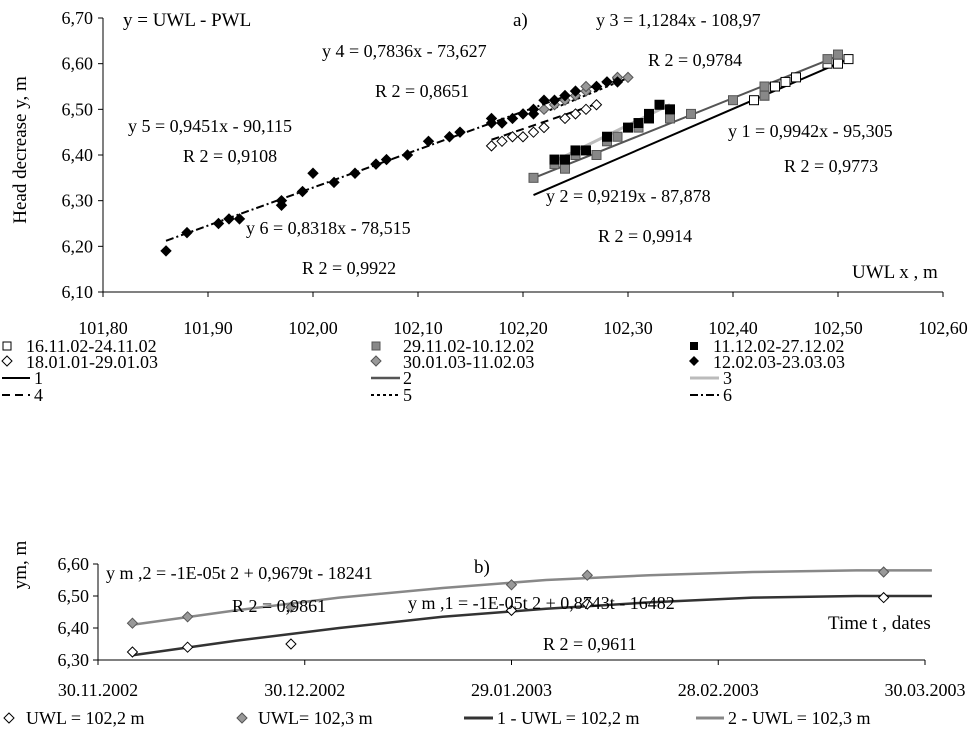 The height and width of the screenshot is (735, 970). Describe the element at coordinates (103, 328) in the screenshot. I see `chart-a-x-tick-label: 101,80` at that location.